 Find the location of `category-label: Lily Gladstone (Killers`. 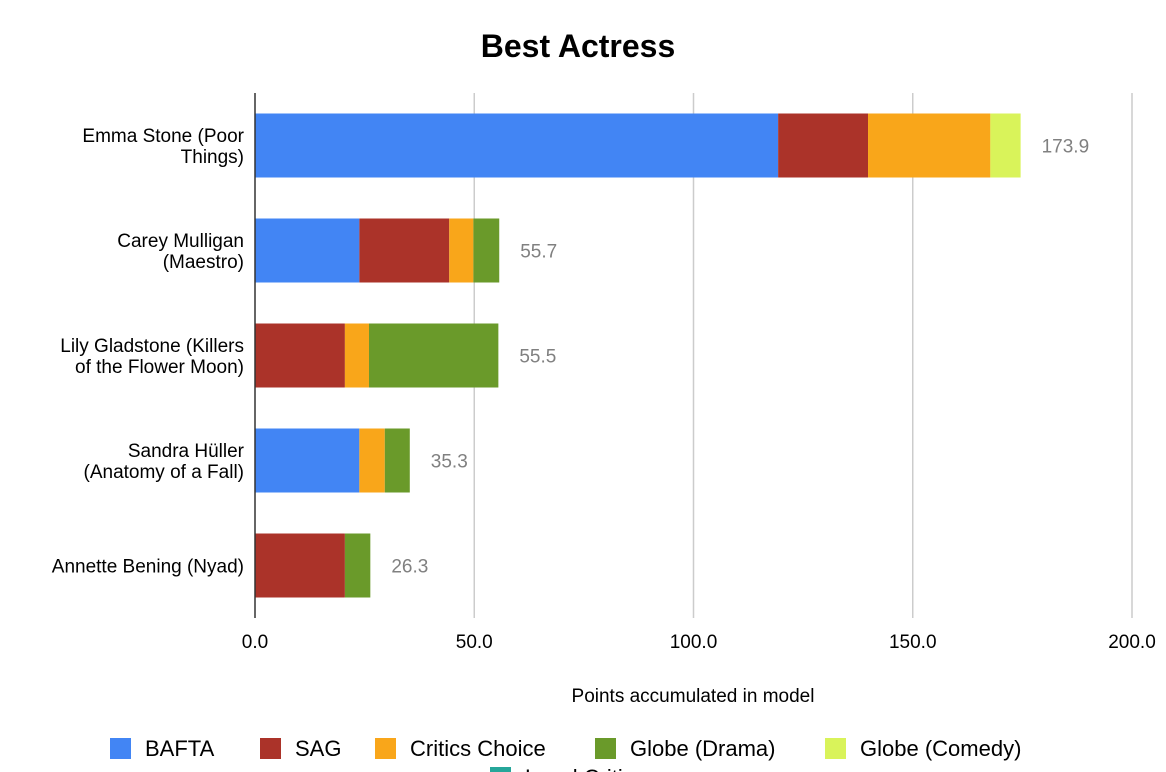

category-label: Lily Gladstone (Killers is located at coordinates (152, 346).